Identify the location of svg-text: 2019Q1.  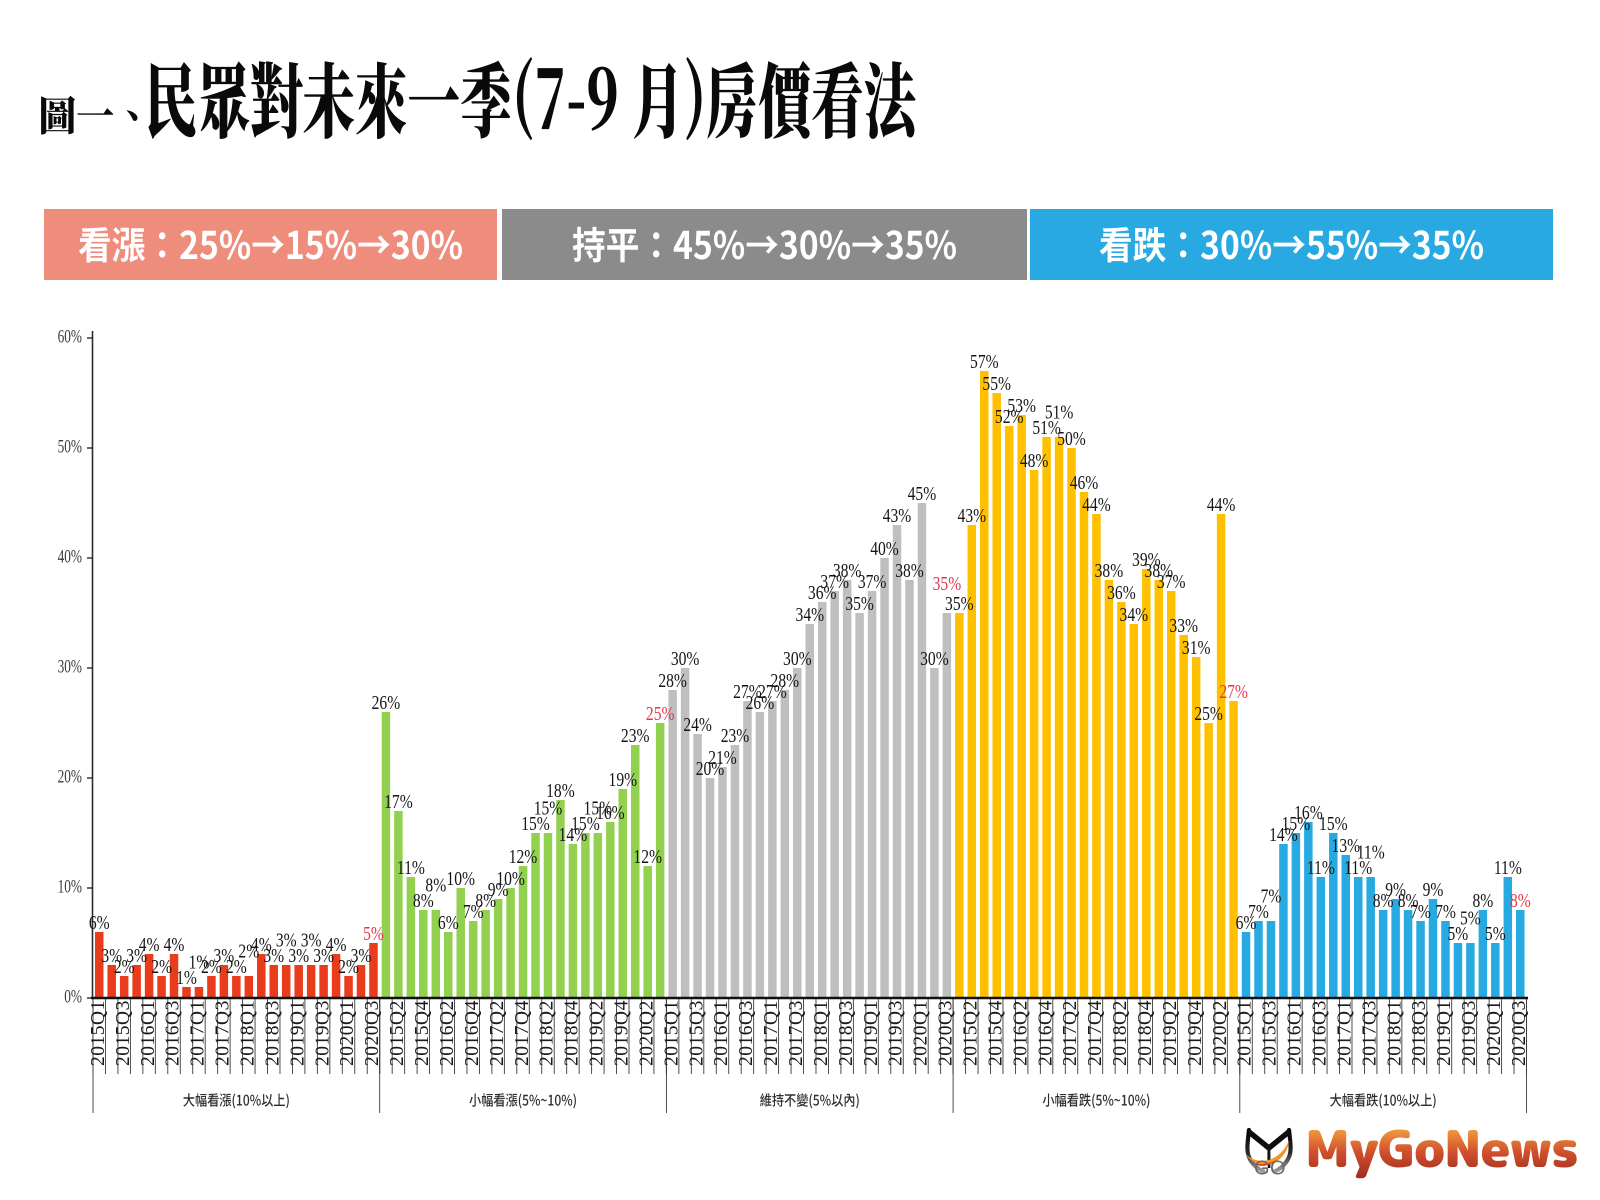
(297, 1033).